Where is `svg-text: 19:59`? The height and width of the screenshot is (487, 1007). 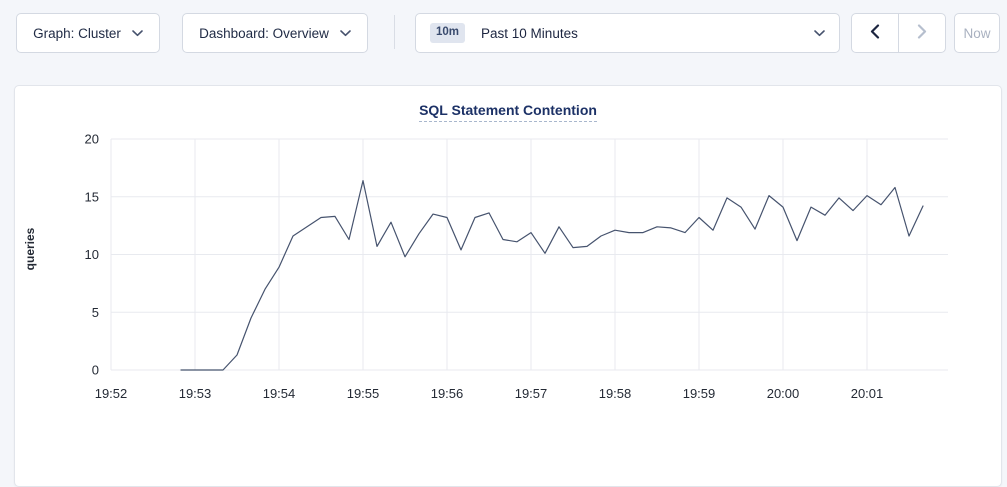 svg-text: 19:59 is located at coordinates (699, 393).